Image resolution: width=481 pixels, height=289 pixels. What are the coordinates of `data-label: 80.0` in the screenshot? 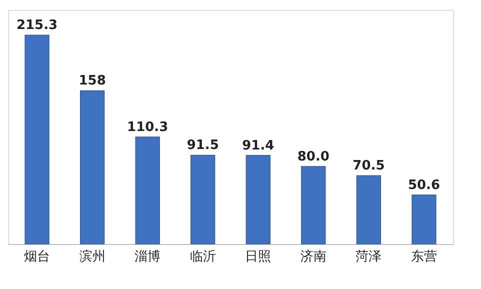 It's located at (313, 156).